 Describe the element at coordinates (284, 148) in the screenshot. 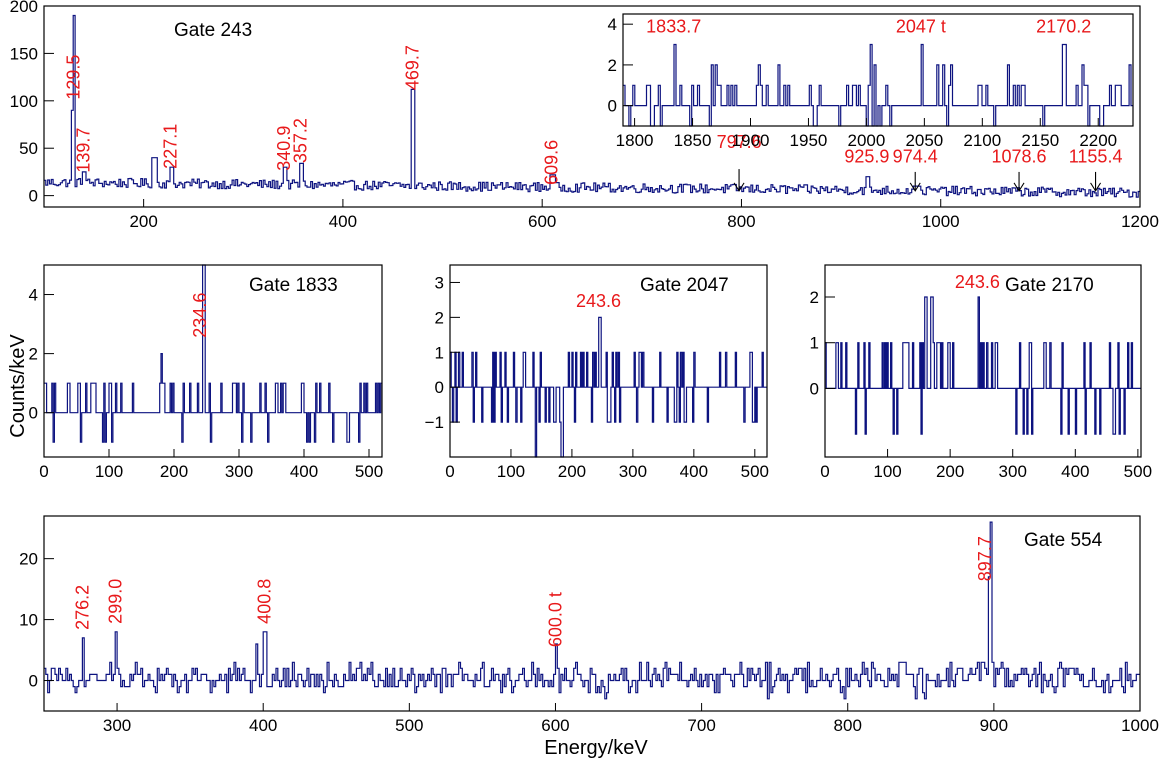

I see `p243-peak-label: 340.9` at that location.